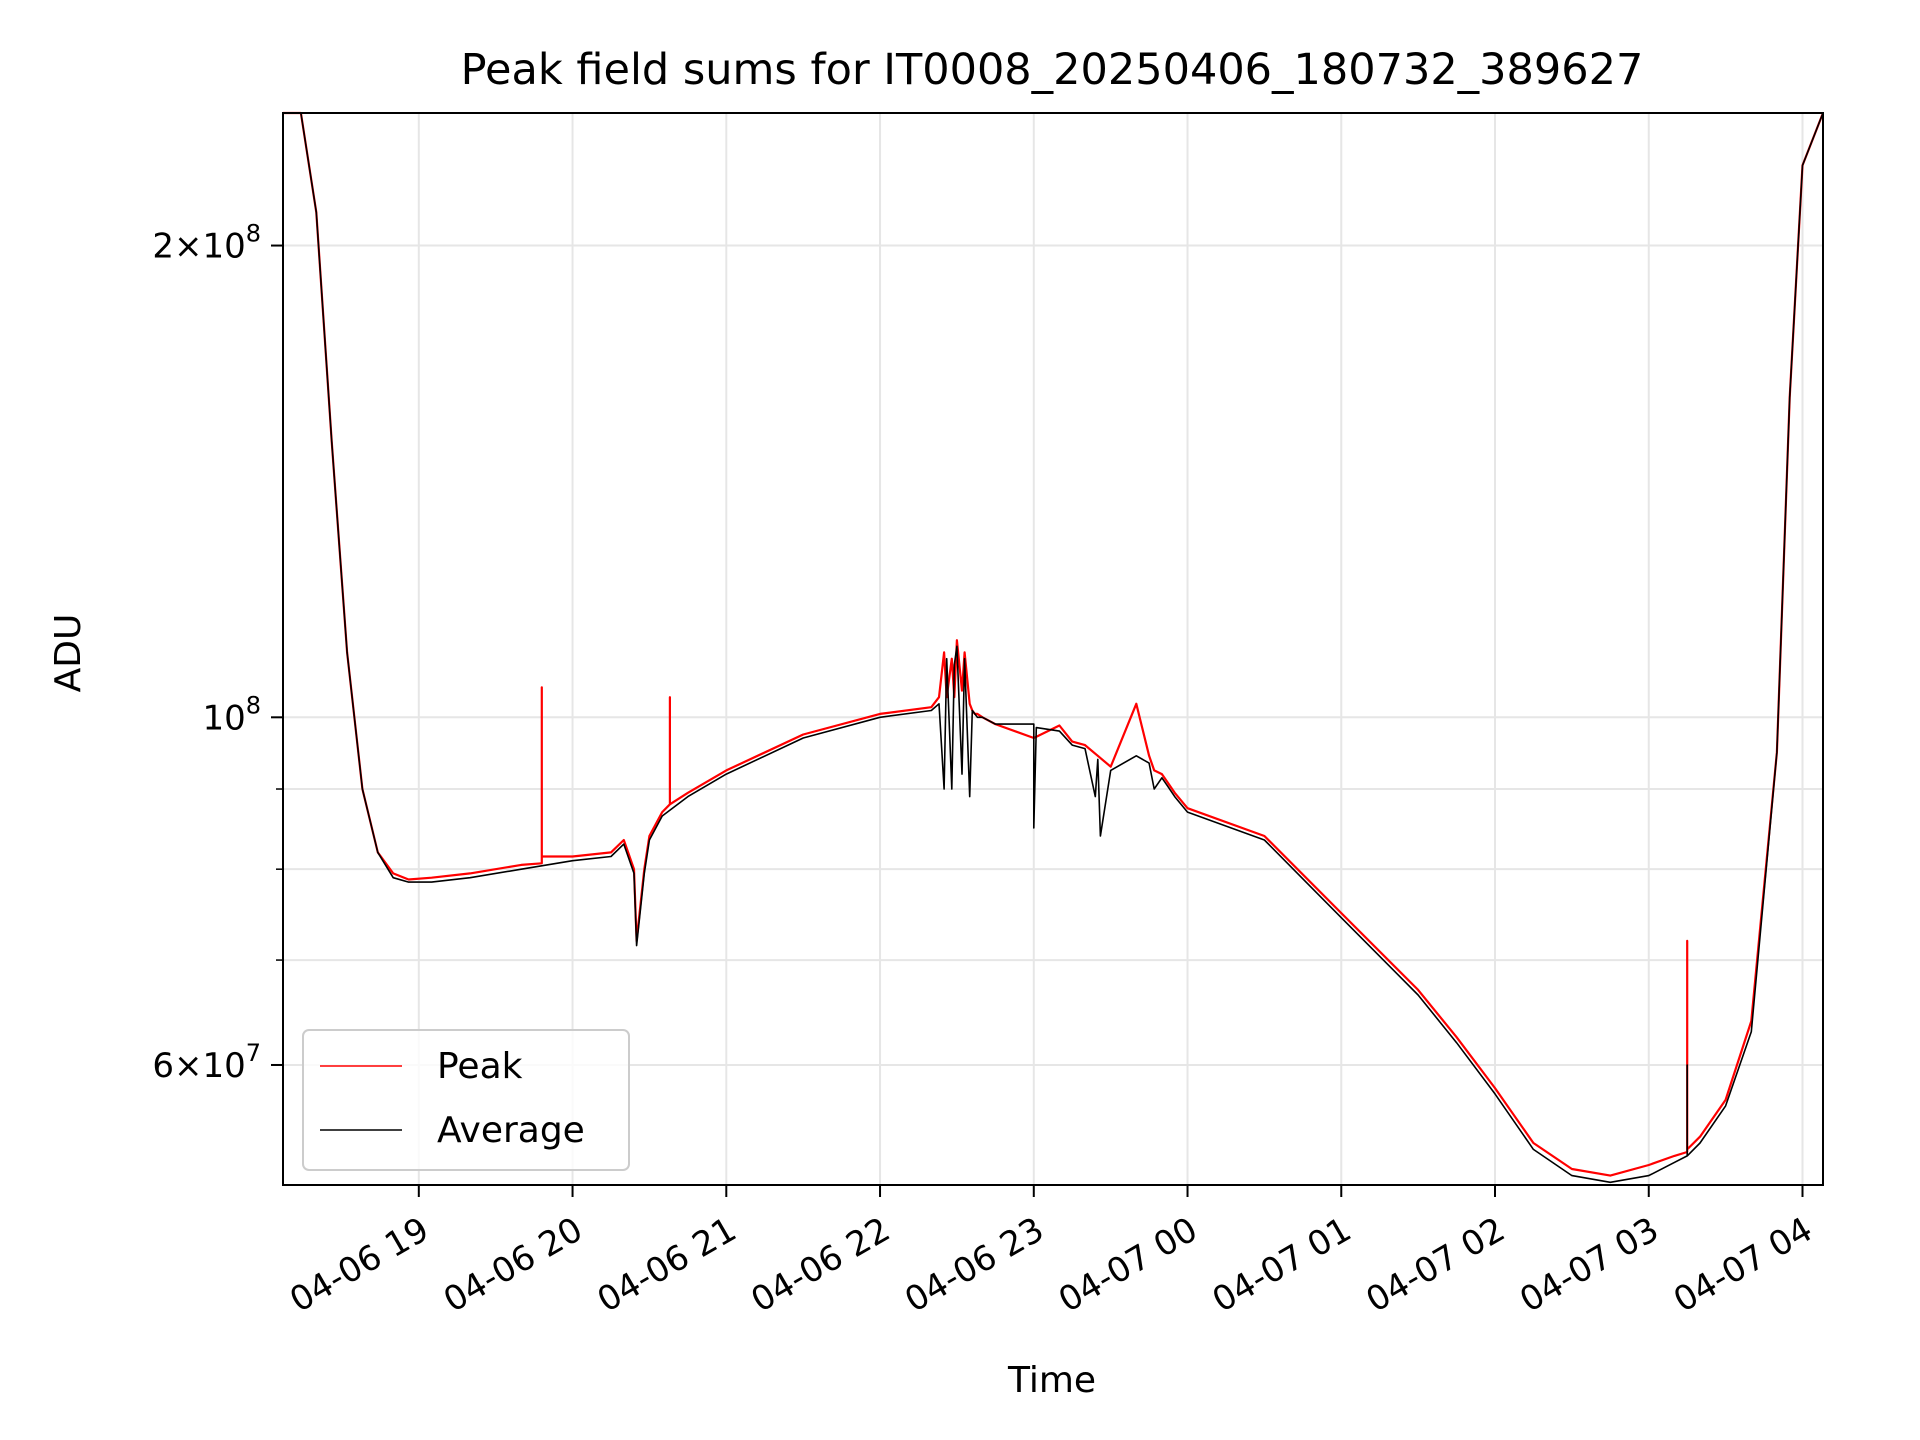 The image size is (1920, 1440). What do you see at coordinates (68, 653) in the screenshot?
I see `y-axis-label: ADU` at bounding box center [68, 653].